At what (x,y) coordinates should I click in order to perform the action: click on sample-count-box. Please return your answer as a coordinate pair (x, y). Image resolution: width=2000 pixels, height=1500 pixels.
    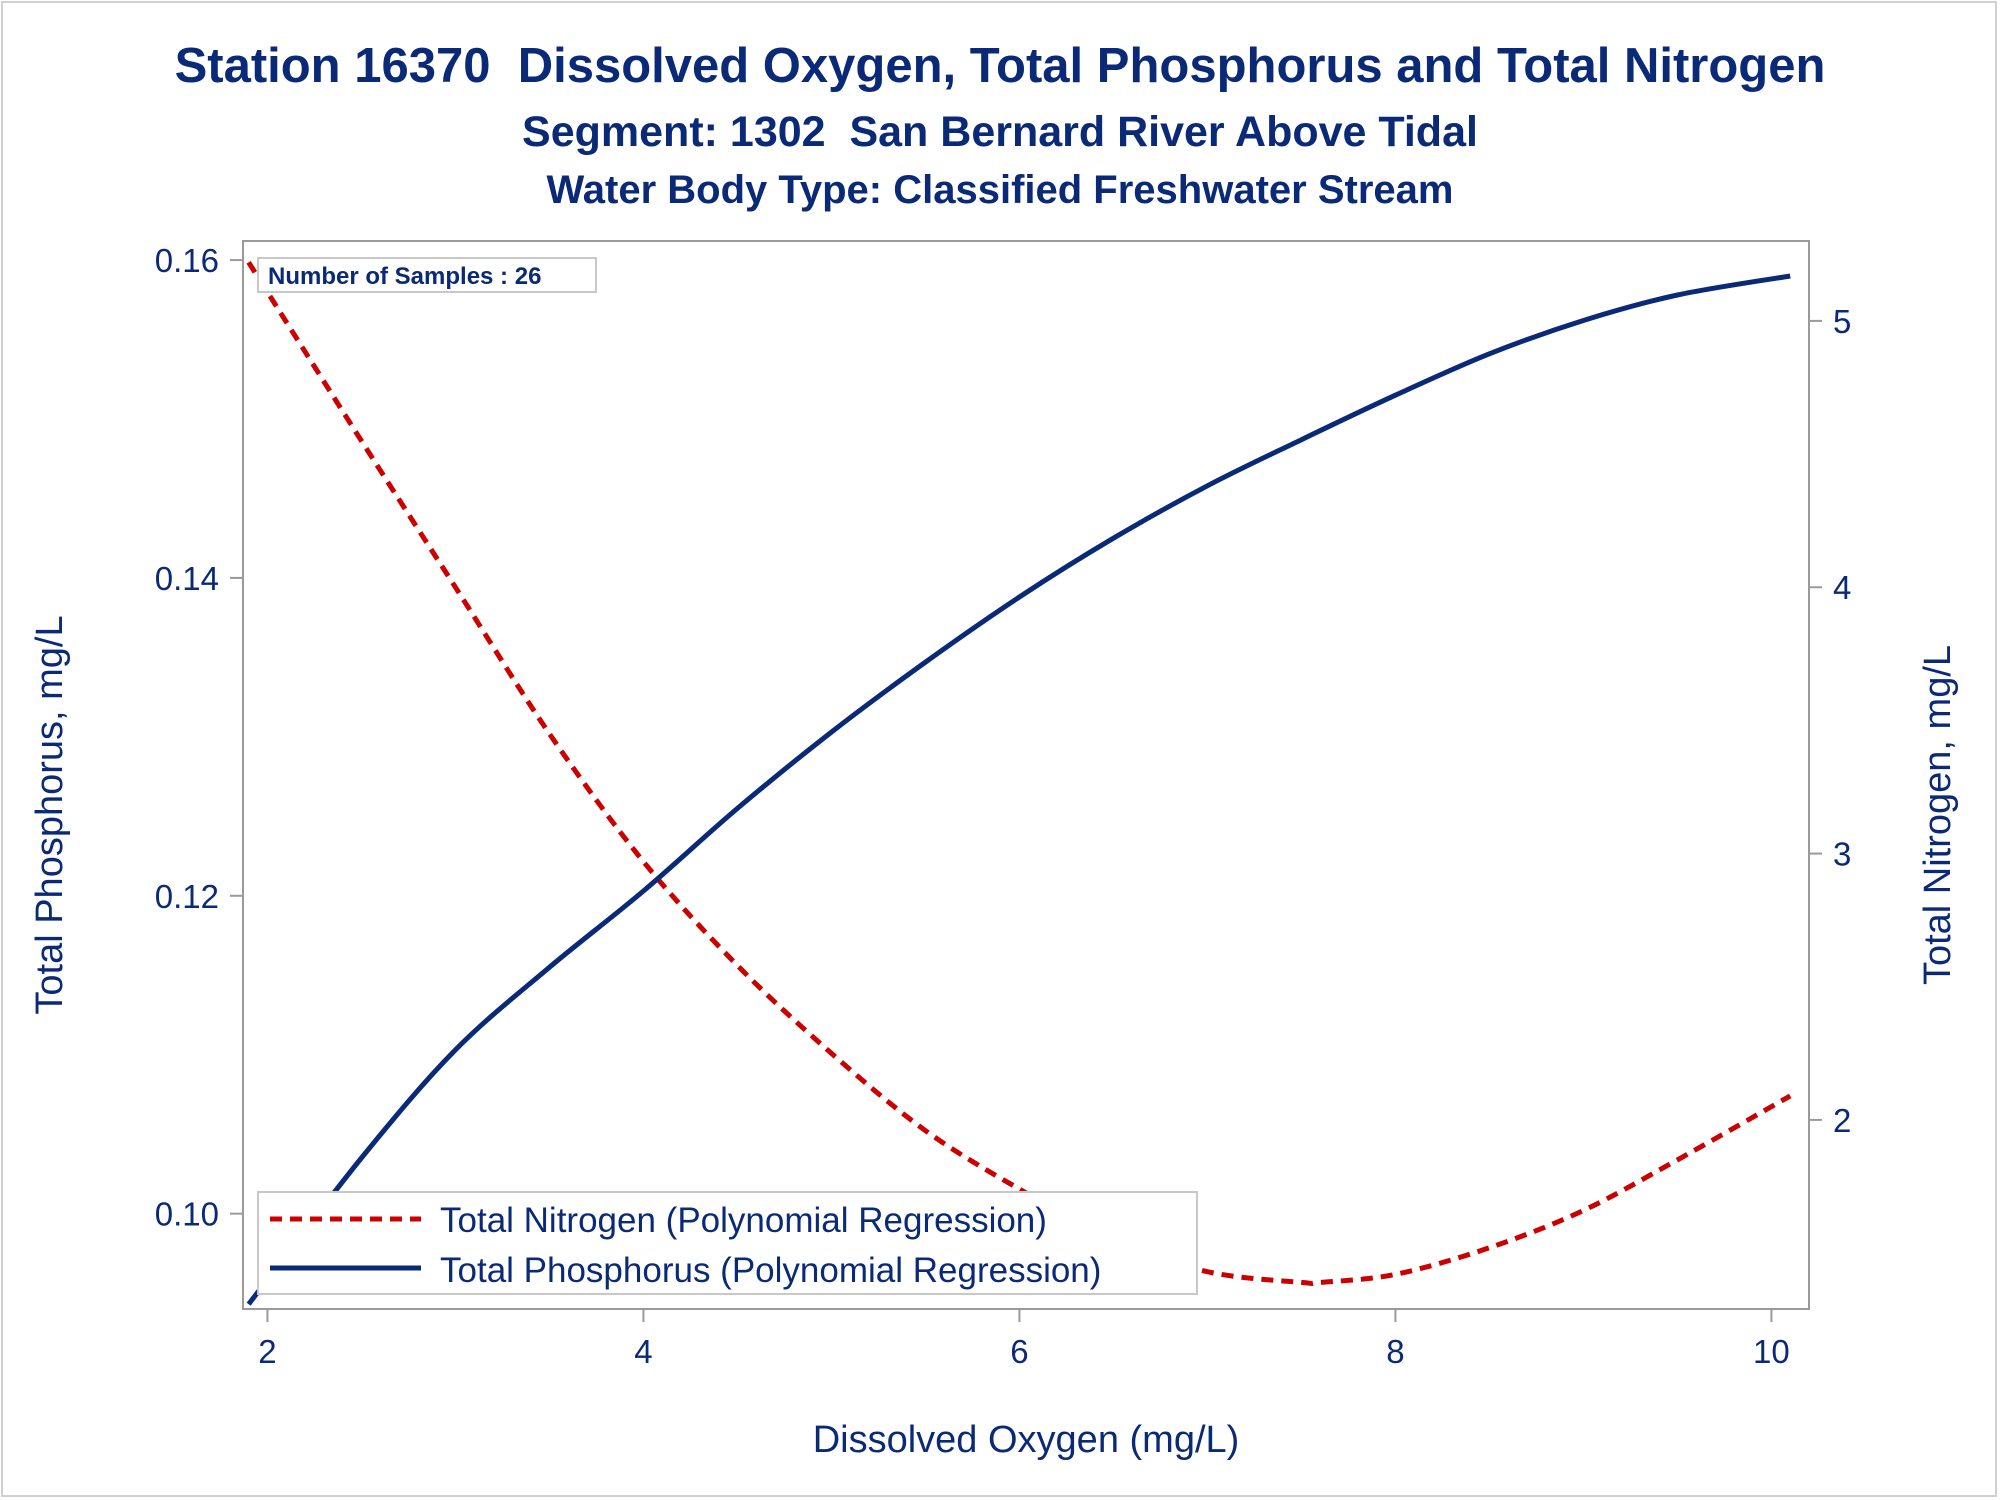
    Looking at the image, I should click on (427, 275).